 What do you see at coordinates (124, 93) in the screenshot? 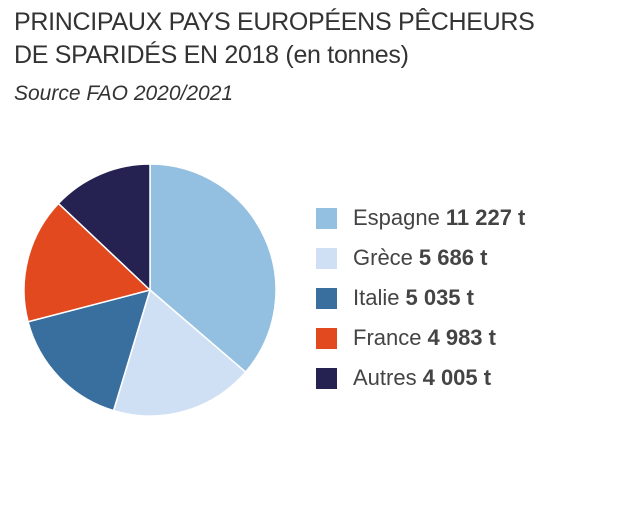
I see `chart-source: Source FAO 2020/2021` at bounding box center [124, 93].